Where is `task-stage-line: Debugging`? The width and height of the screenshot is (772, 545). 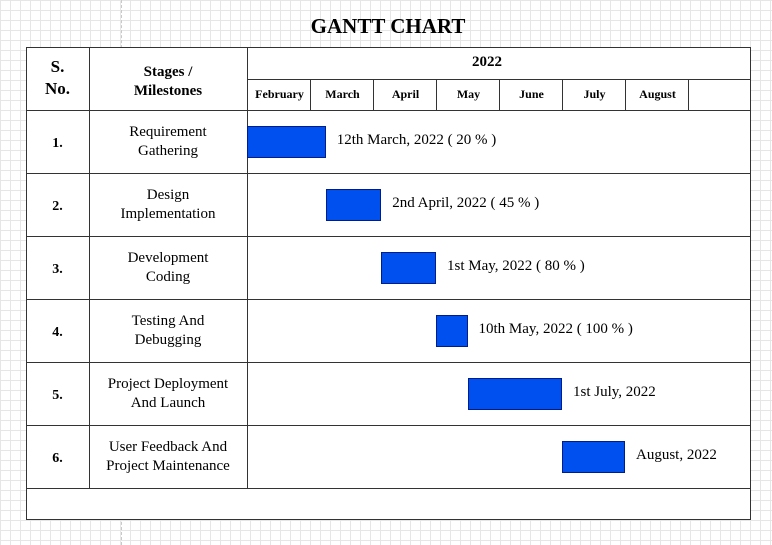 task-stage-line: Debugging is located at coordinates (168, 340).